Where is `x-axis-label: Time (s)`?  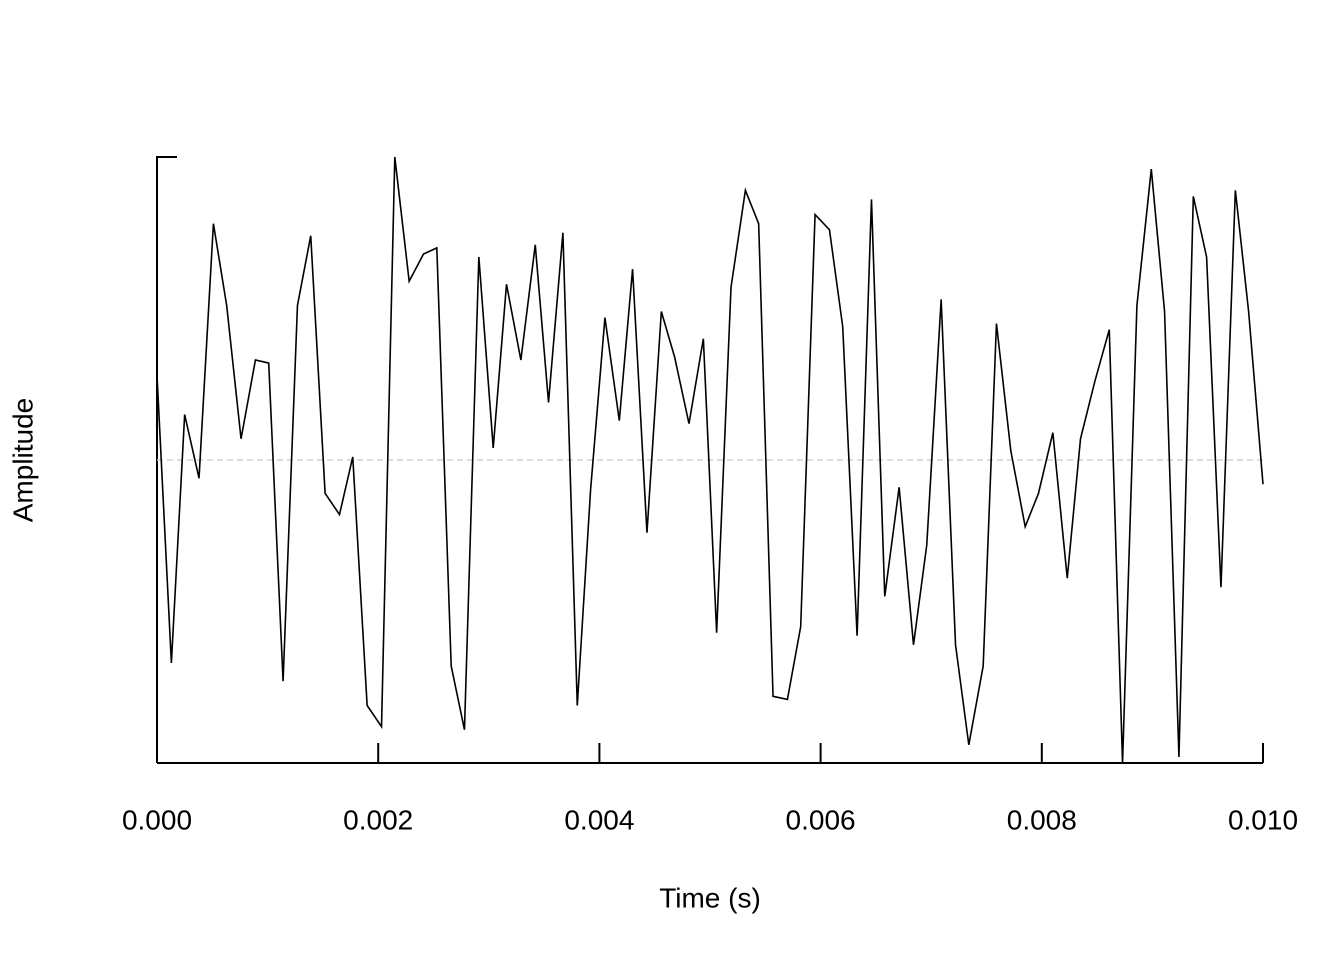 x-axis-label: Time (s) is located at coordinates (710, 897).